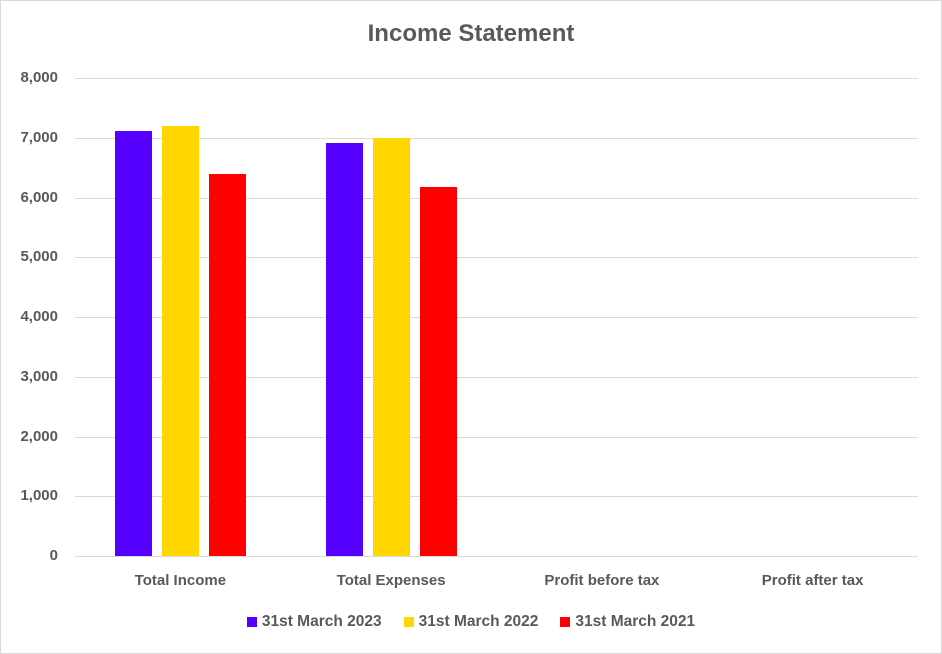 This screenshot has width=942, height=654. I want to click on y-tick-label: 8,000, so click(39, 77).